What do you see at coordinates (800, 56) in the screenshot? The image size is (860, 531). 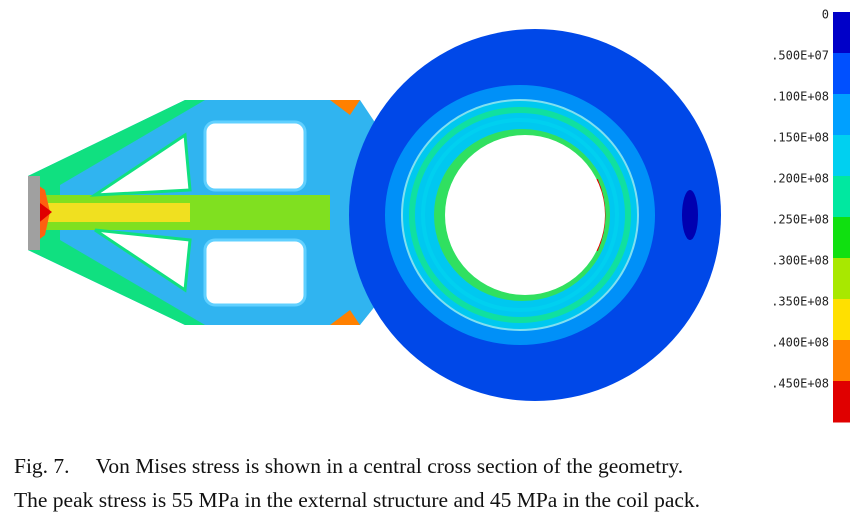 I see `colorbar-label: .500E+07` at bounding box center [800, 56].